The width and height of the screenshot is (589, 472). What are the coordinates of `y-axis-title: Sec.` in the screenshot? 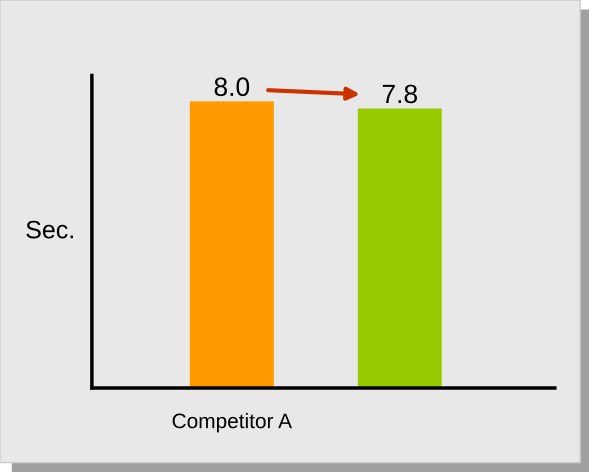 It's located at (49, 229).